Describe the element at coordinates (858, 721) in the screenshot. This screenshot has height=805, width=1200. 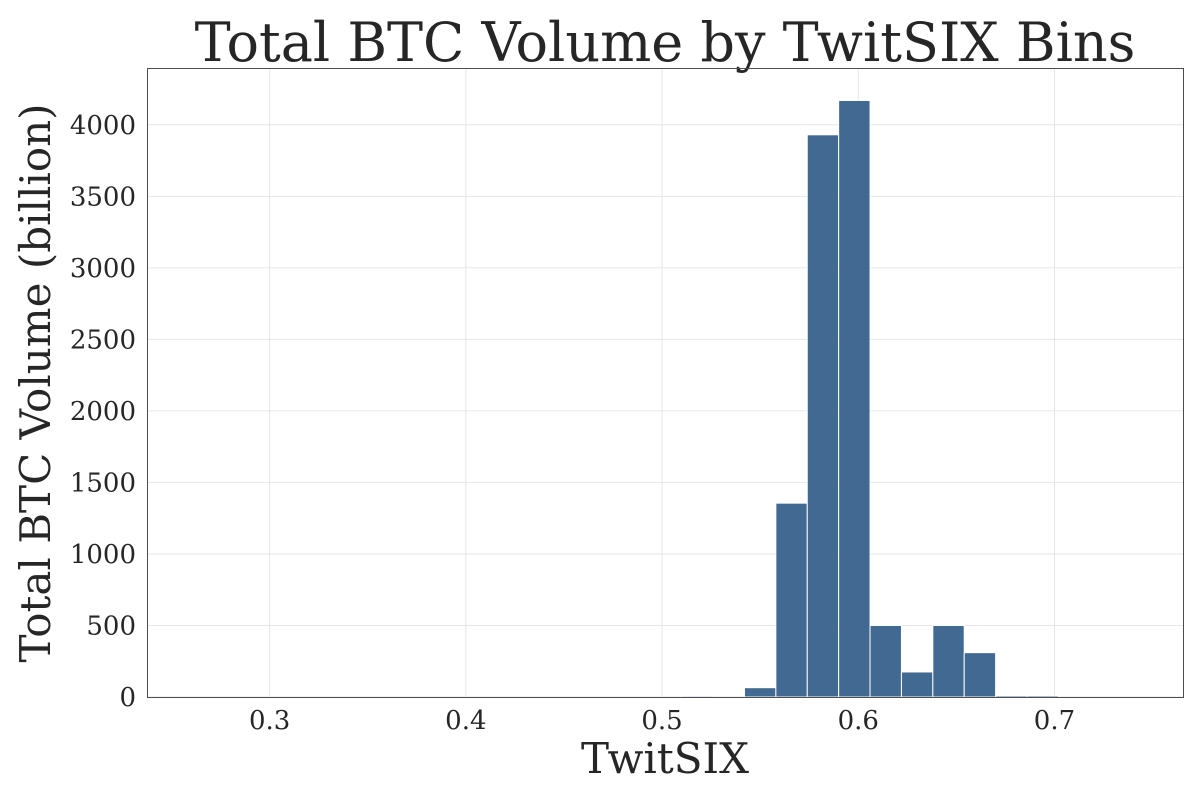
I see `x-tick-label: 0.6` at that location.